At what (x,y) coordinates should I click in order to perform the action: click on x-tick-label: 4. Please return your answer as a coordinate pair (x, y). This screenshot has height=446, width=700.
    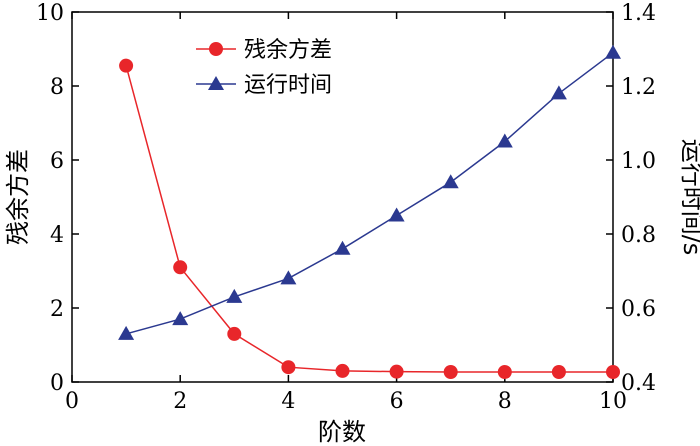
    Looking at the image, I should click on (288, 401).